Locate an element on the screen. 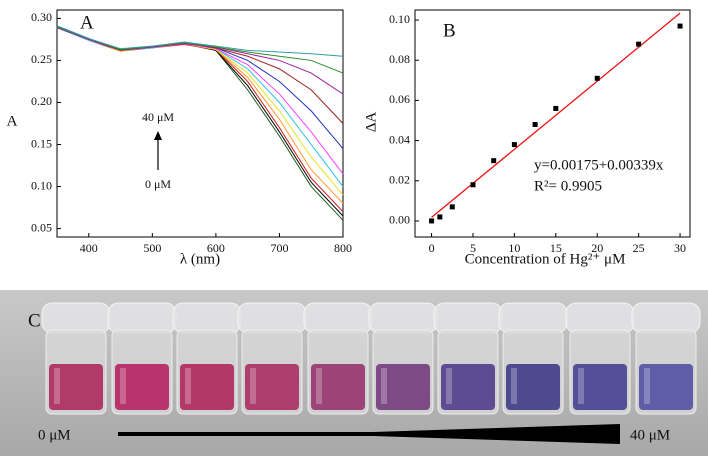 This screenshot has width=708, height=456. x-tick-label: 25 is located at coordinates (639, 248).